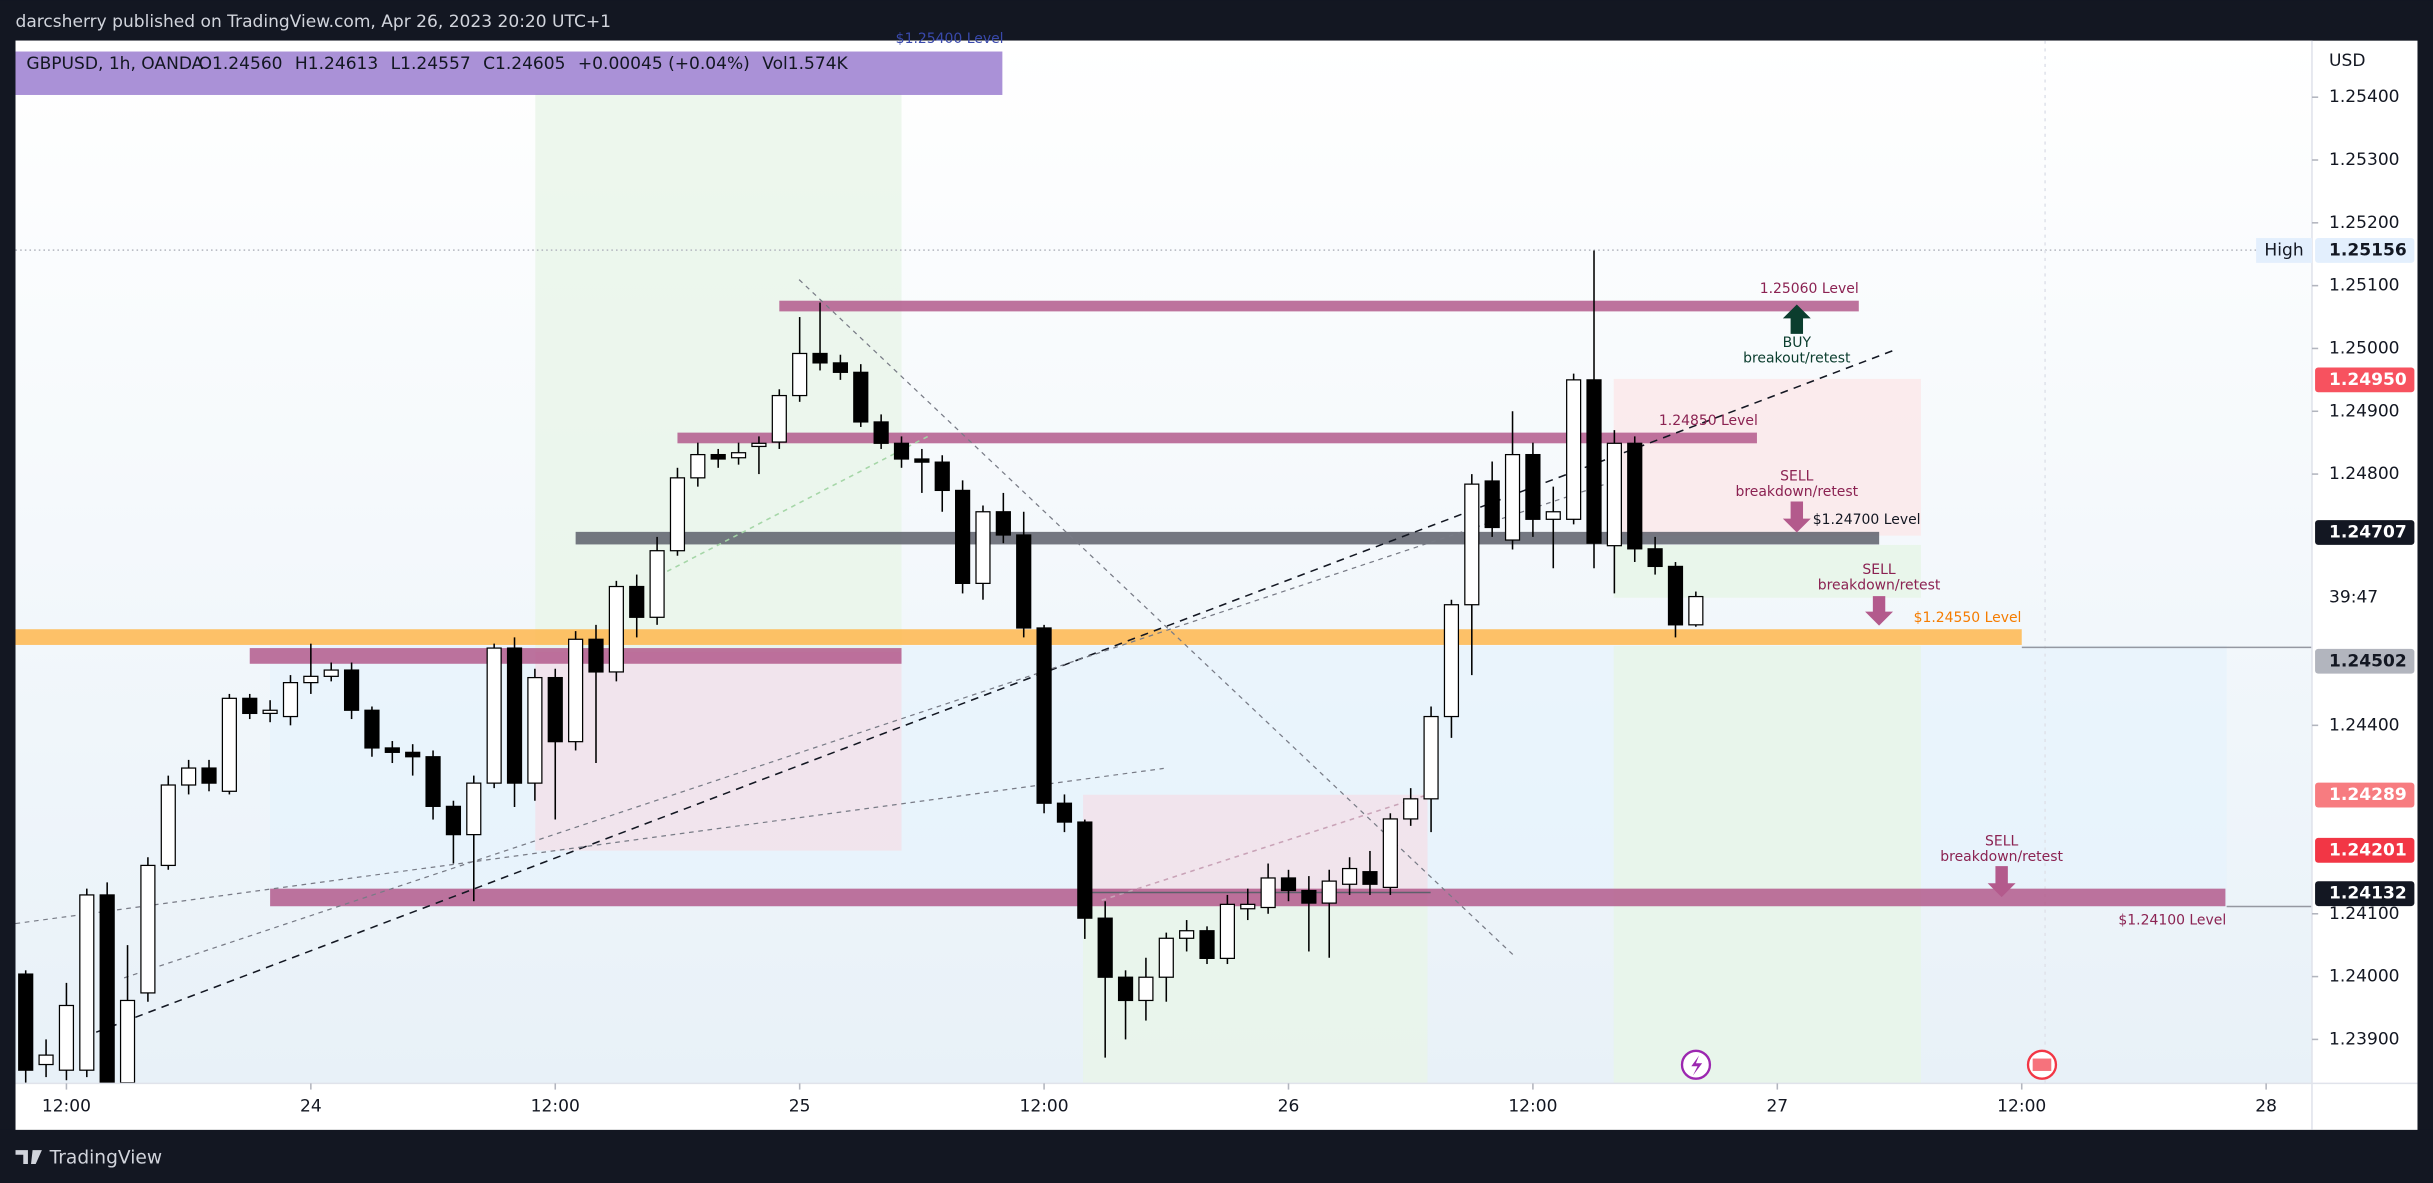 The image size is (2433, 1183). Describe the element at coordinates (509, 73) in the screenshot. I see `legend-box` at that location.